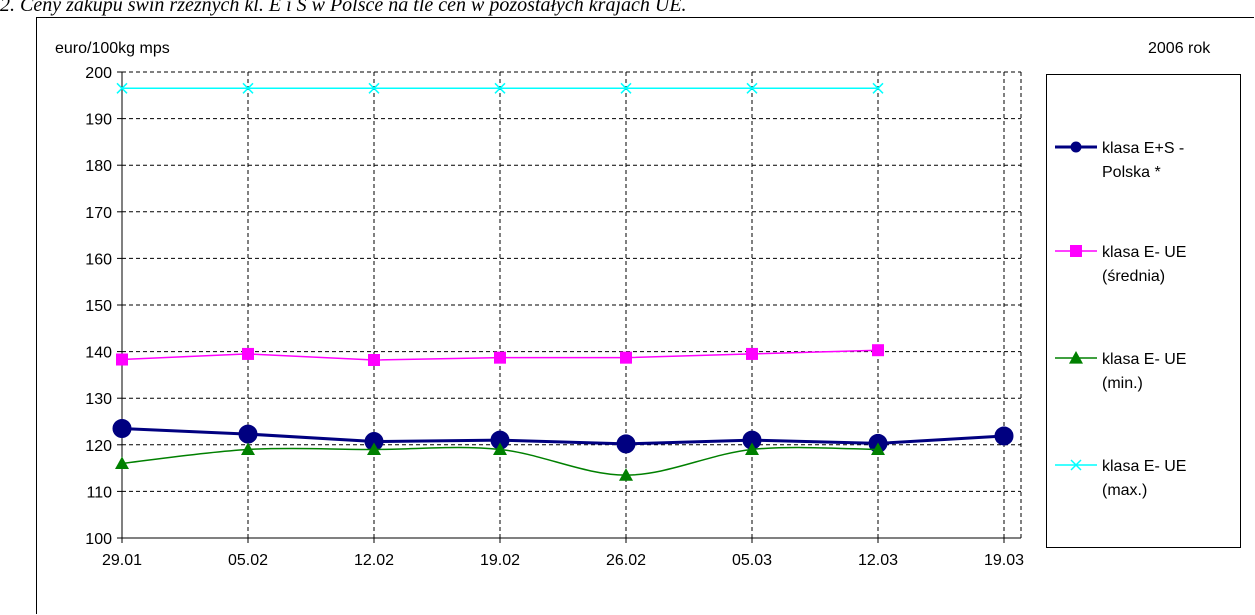 Image resolution: width=1255 pixels, height=615 pixels. I want to click on x-tick-label: 12.02, so click(374, 560).